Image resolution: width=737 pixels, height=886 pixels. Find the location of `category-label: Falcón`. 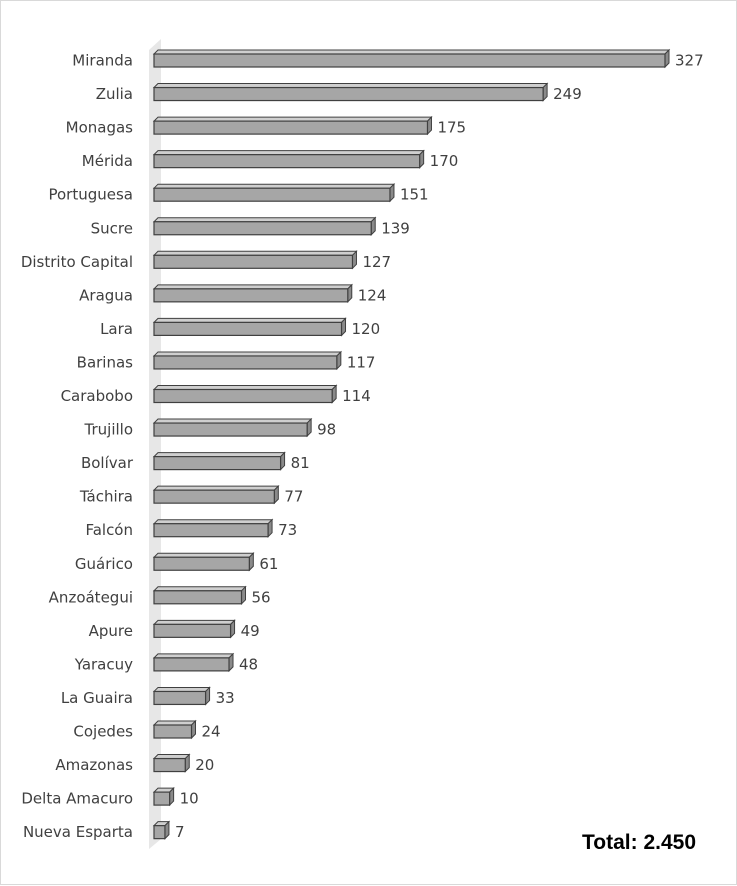

category-label: Falcón is located at coordinates (109, 530).